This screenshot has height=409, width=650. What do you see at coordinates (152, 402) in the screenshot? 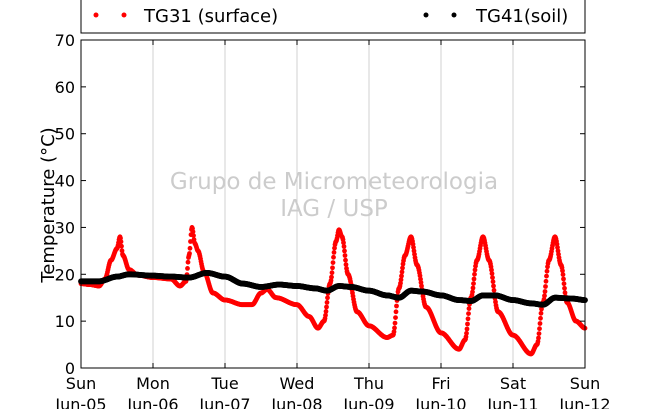
I see `x-tick-label-date: Jun-06` at bounding box center [152, 402].